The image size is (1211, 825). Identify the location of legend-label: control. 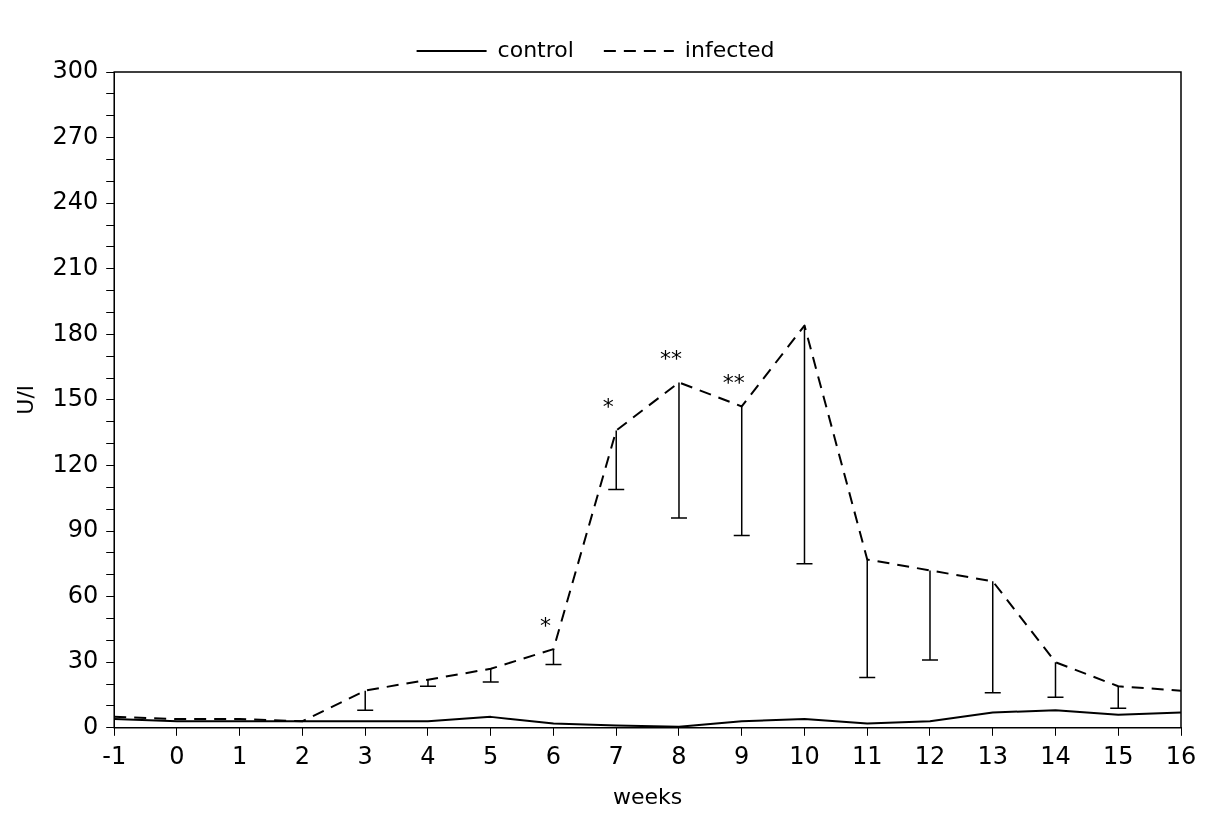
(535, 49).